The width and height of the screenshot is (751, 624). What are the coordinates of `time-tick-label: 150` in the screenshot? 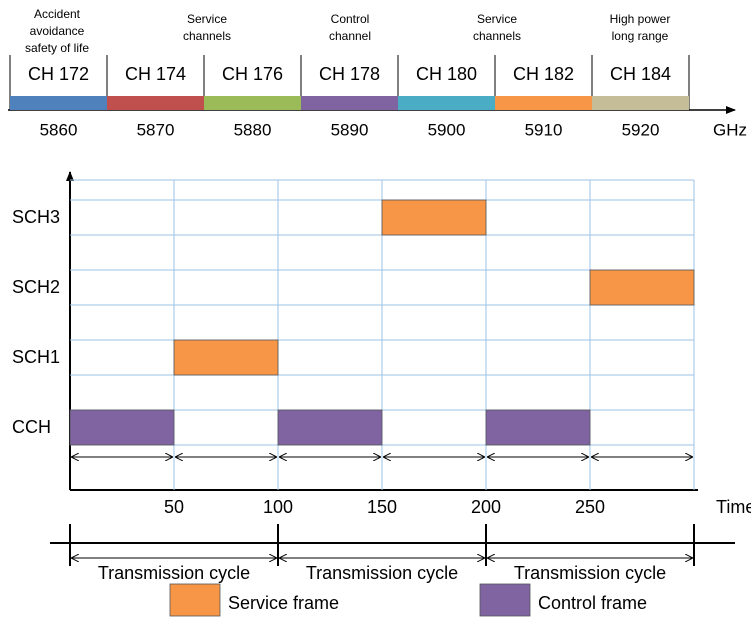 It's located at (382, 507).